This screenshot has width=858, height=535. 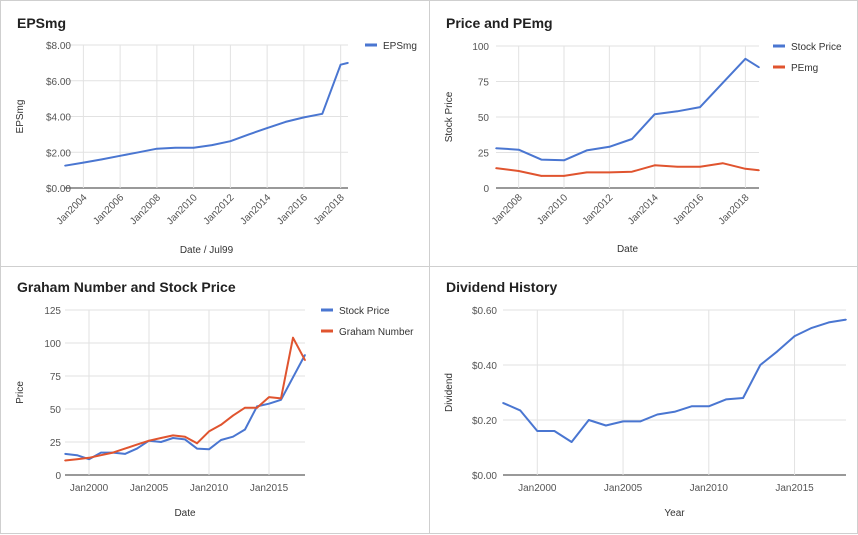 I want to click on x-tick-label: Jan2012, so click(x=219, y=209).